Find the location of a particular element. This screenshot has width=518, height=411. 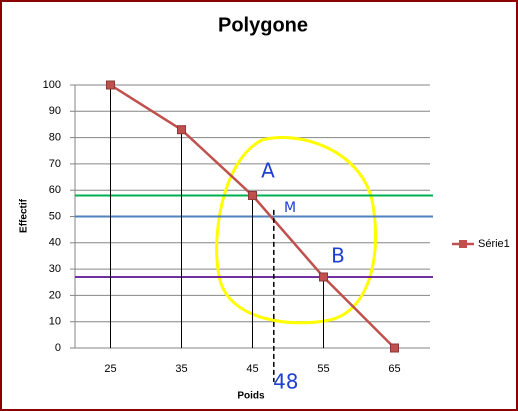

y-tick-label: 50 is located at coordinates (55, 216).